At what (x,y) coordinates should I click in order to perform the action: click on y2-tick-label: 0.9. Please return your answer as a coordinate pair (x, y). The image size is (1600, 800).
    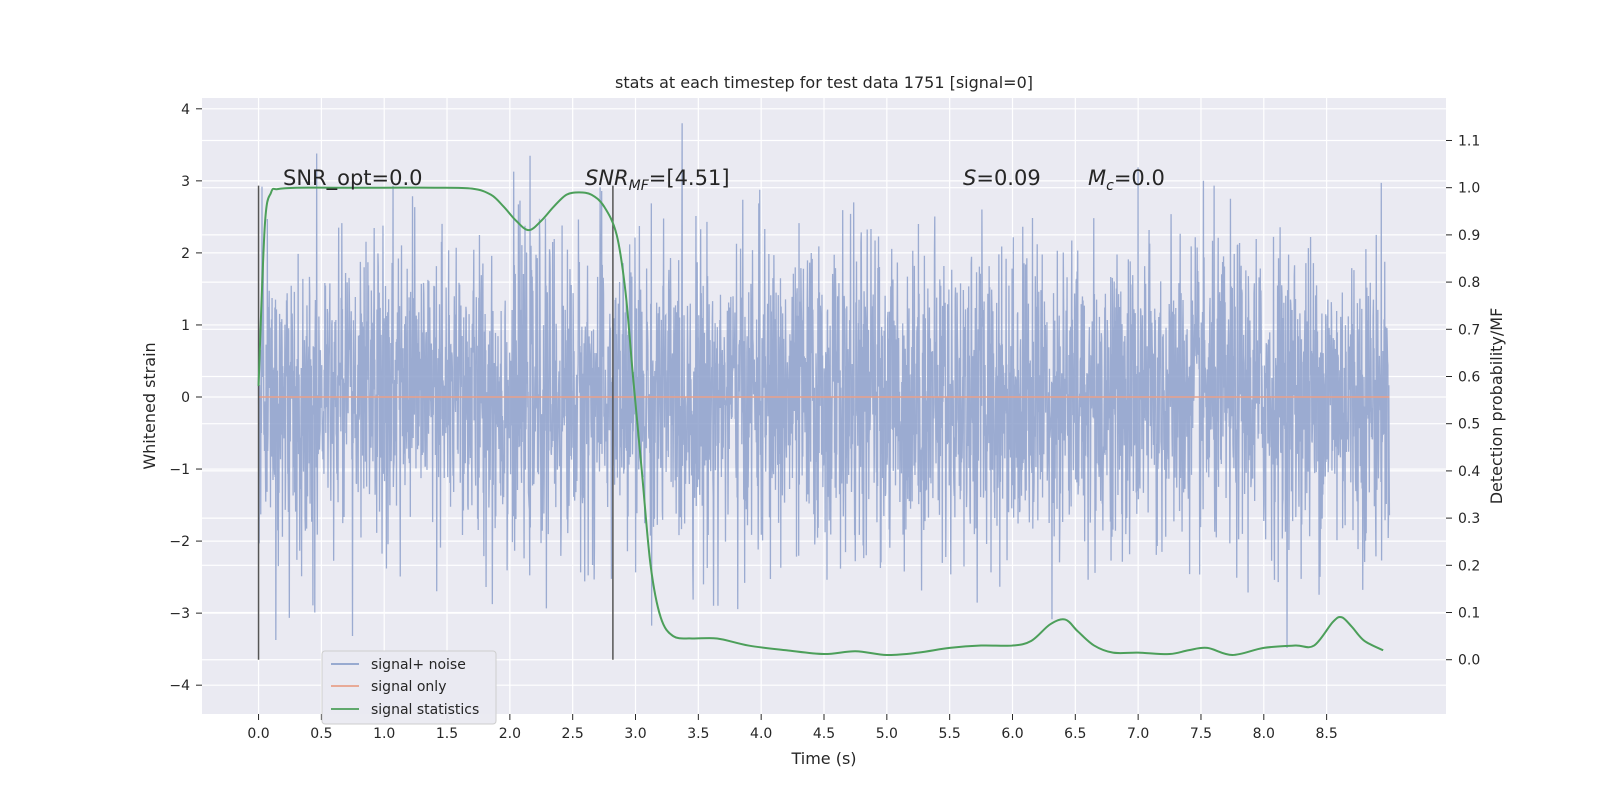
    Looking at the image, I should click on (1469, 236).